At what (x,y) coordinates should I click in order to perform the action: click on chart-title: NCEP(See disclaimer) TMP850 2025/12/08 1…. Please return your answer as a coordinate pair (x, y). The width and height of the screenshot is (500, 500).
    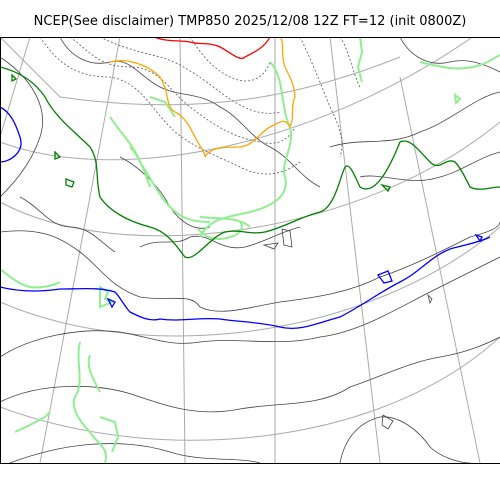
    Looking at the image, I should click on (250, 21).